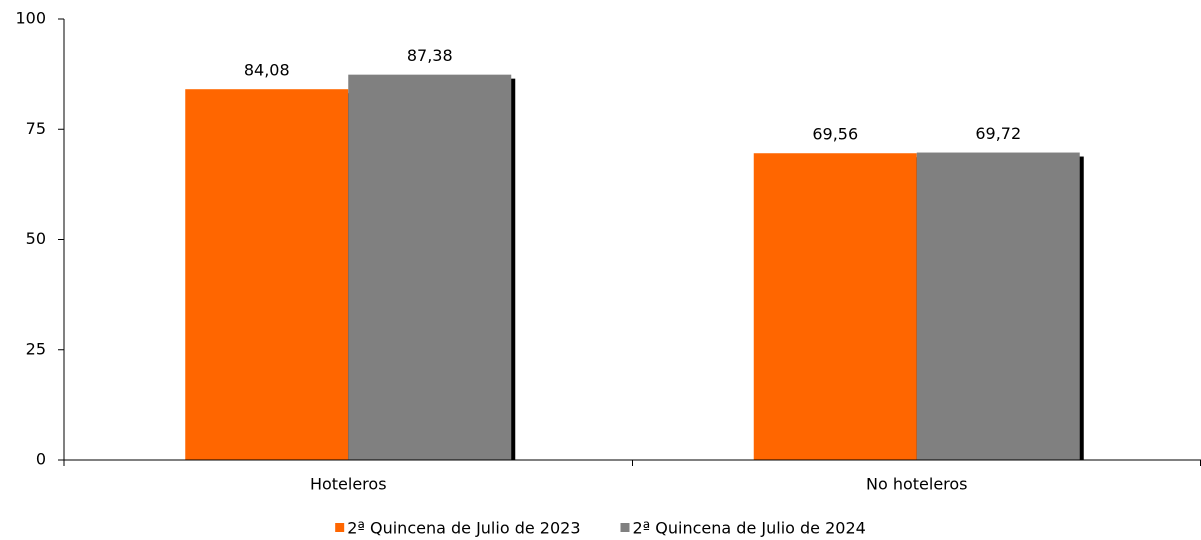 This screenshot has height=540, width=1201. Describe the element at coordinates (36, 238) in the screenshot. I see `y-tick-label: 50` at that location.